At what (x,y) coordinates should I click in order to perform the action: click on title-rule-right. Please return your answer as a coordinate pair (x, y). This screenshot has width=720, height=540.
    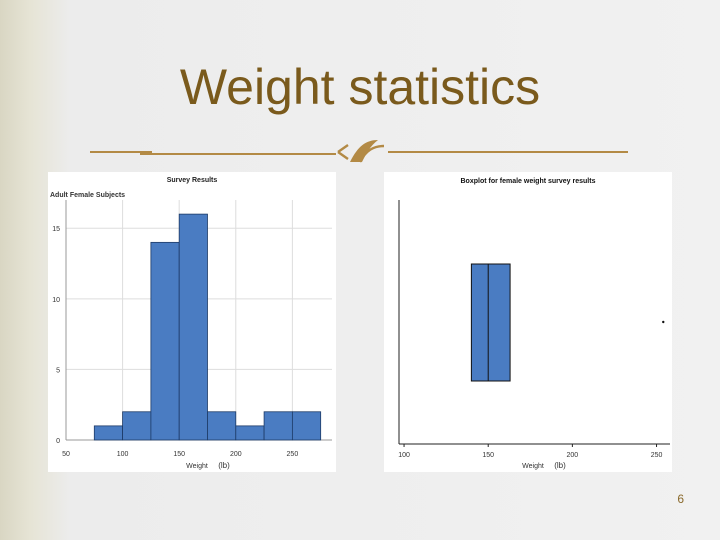
    Looking at the image, I should click on (508, 152).